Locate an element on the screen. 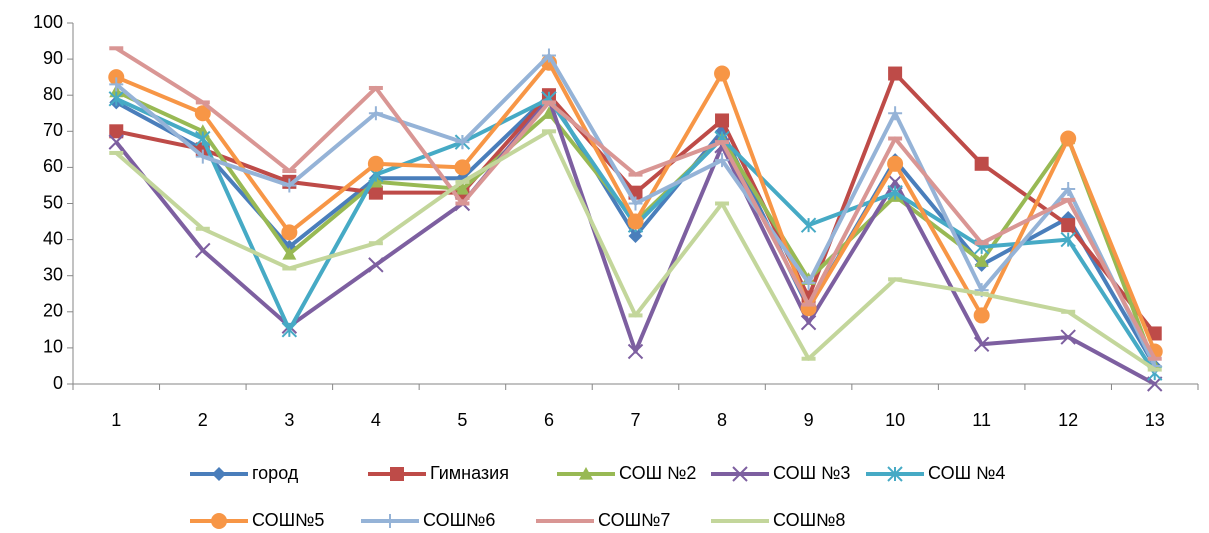 Image resolution: width=1209 pixels, height=533 pixels. legend-label: СОШ№8 is located at coordinates (809, 520).